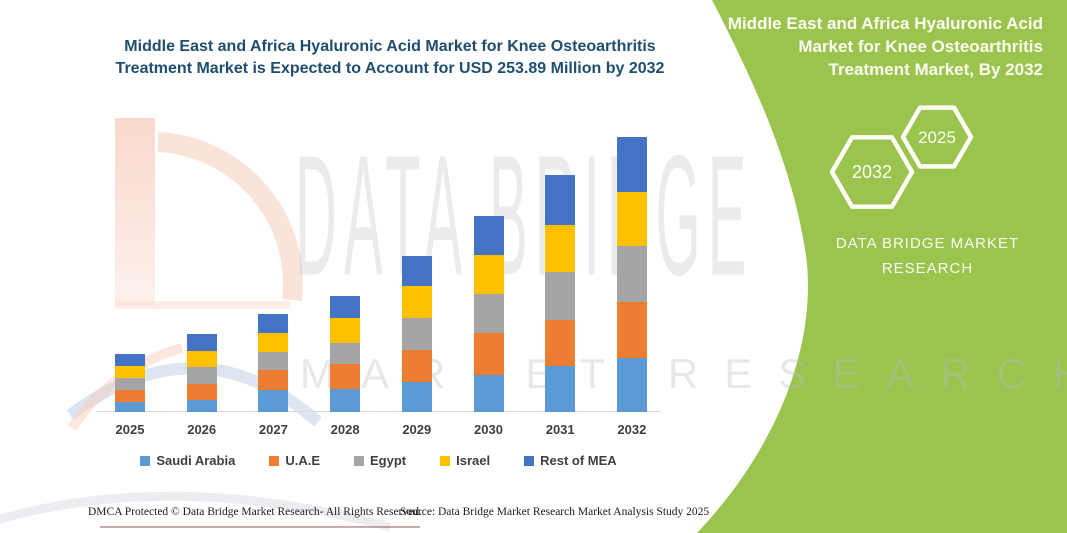 This screenshot has width=1067, height=533. What do you see at coordinates (560, 200) in the screenshot?
I see `bar-segment-2031-Rest-of-MEA` at bounding box center [560, 200].